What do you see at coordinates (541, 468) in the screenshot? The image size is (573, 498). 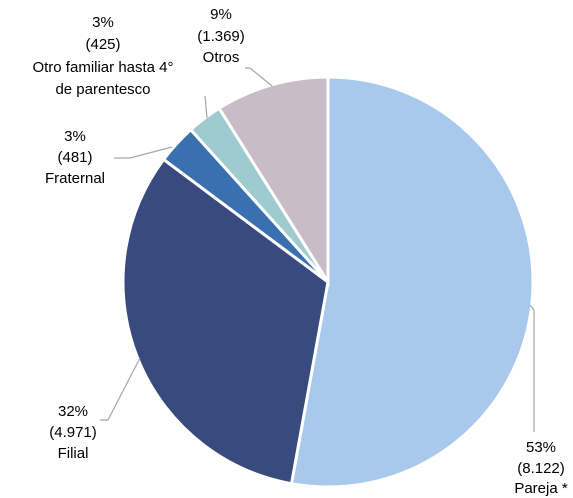 I see `value-label: (8.122)` at bounding box center [541, 468].